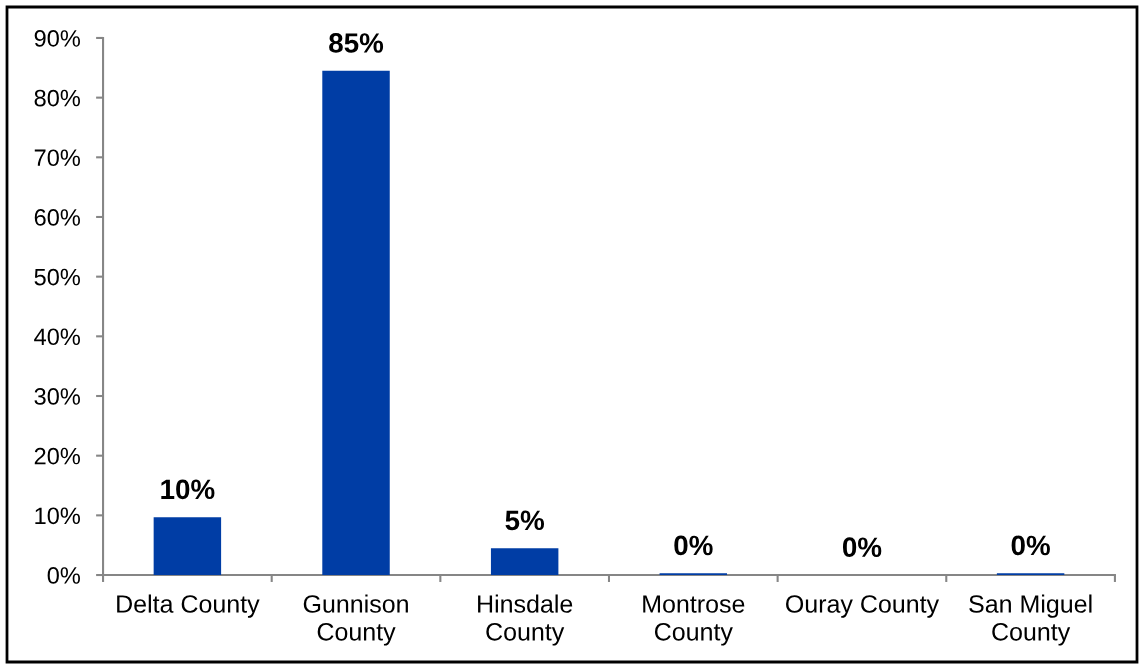 This screenshot has height=666, width=1140. Describe the element at coordinates (355, 620) in the screenshot. I see `x-tick-label: Gunnison County` at that location.